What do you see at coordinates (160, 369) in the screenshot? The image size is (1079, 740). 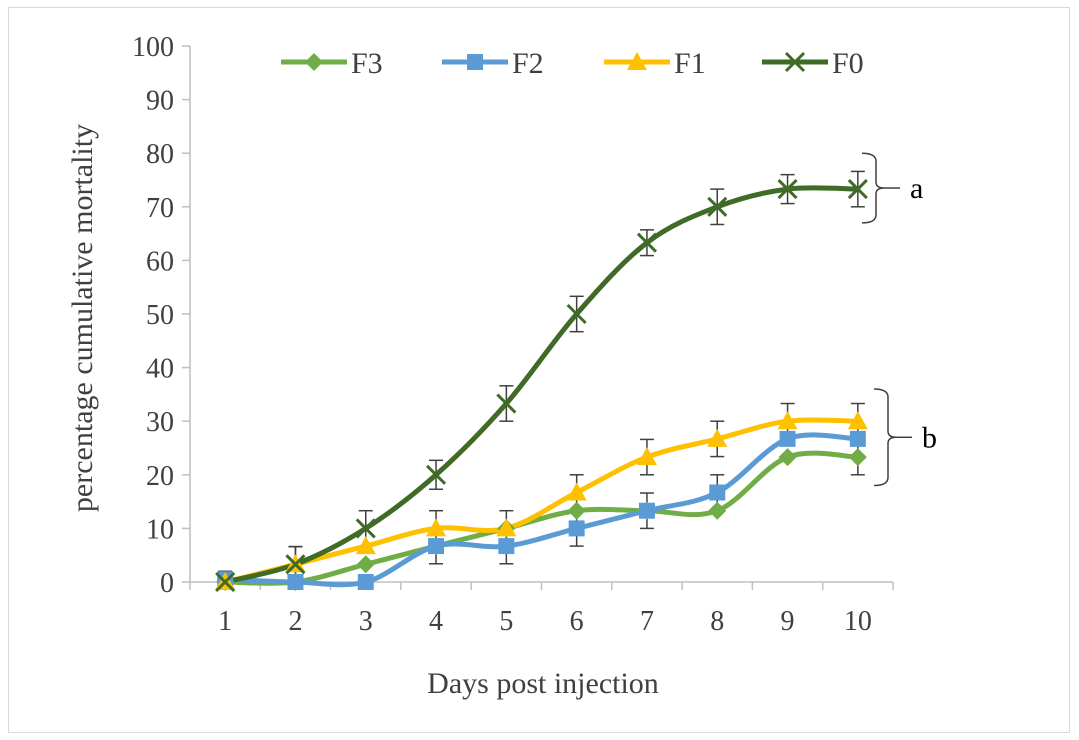 I see `y-tick-label: 40` at bounding box center [160, 369].